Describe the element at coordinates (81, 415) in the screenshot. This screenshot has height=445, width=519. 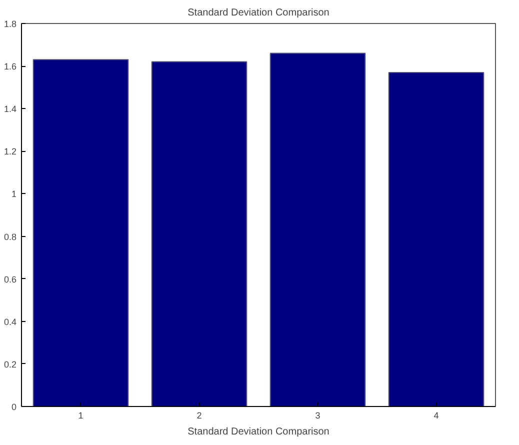
I see `x-tick-label: 1` at that location.